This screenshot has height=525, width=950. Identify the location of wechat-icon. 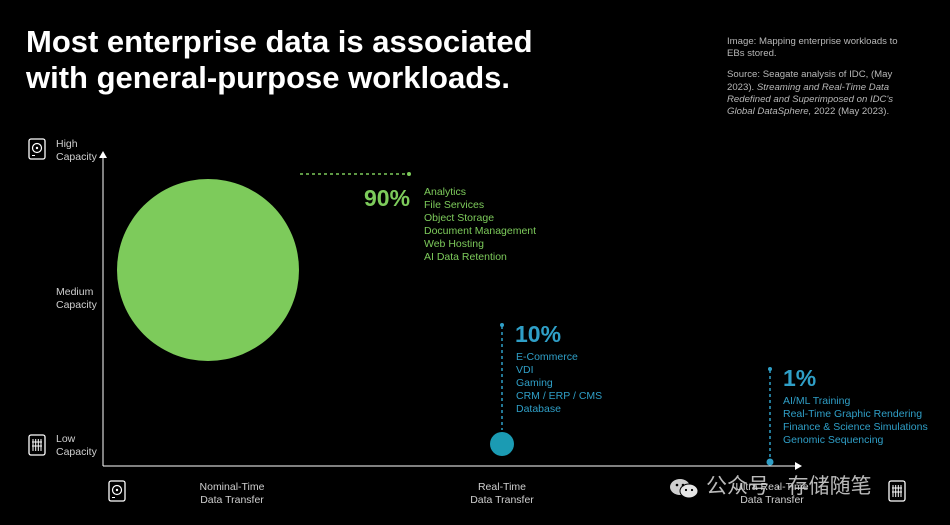
(684, 489).